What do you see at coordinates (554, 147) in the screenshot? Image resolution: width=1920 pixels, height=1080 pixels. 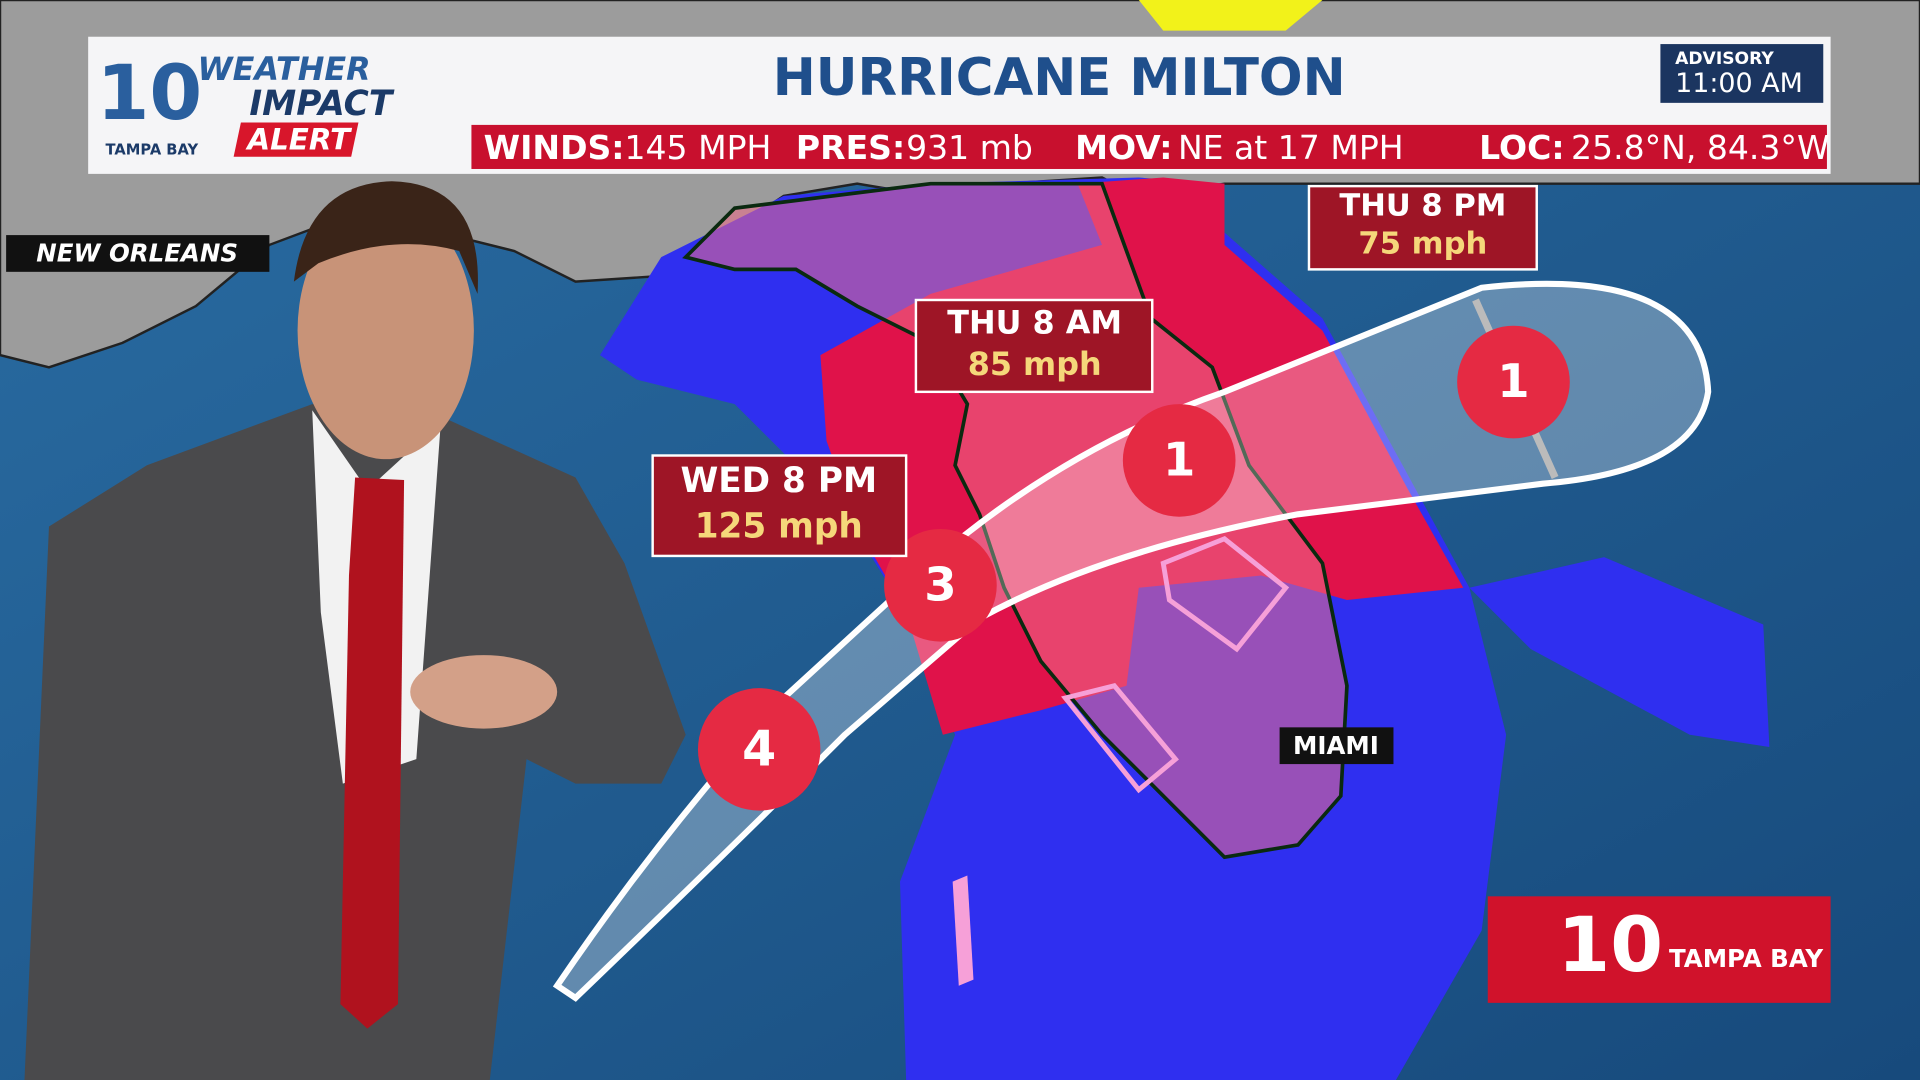 I see `stat-label: WINDS:` at bounding box center [554, 147].